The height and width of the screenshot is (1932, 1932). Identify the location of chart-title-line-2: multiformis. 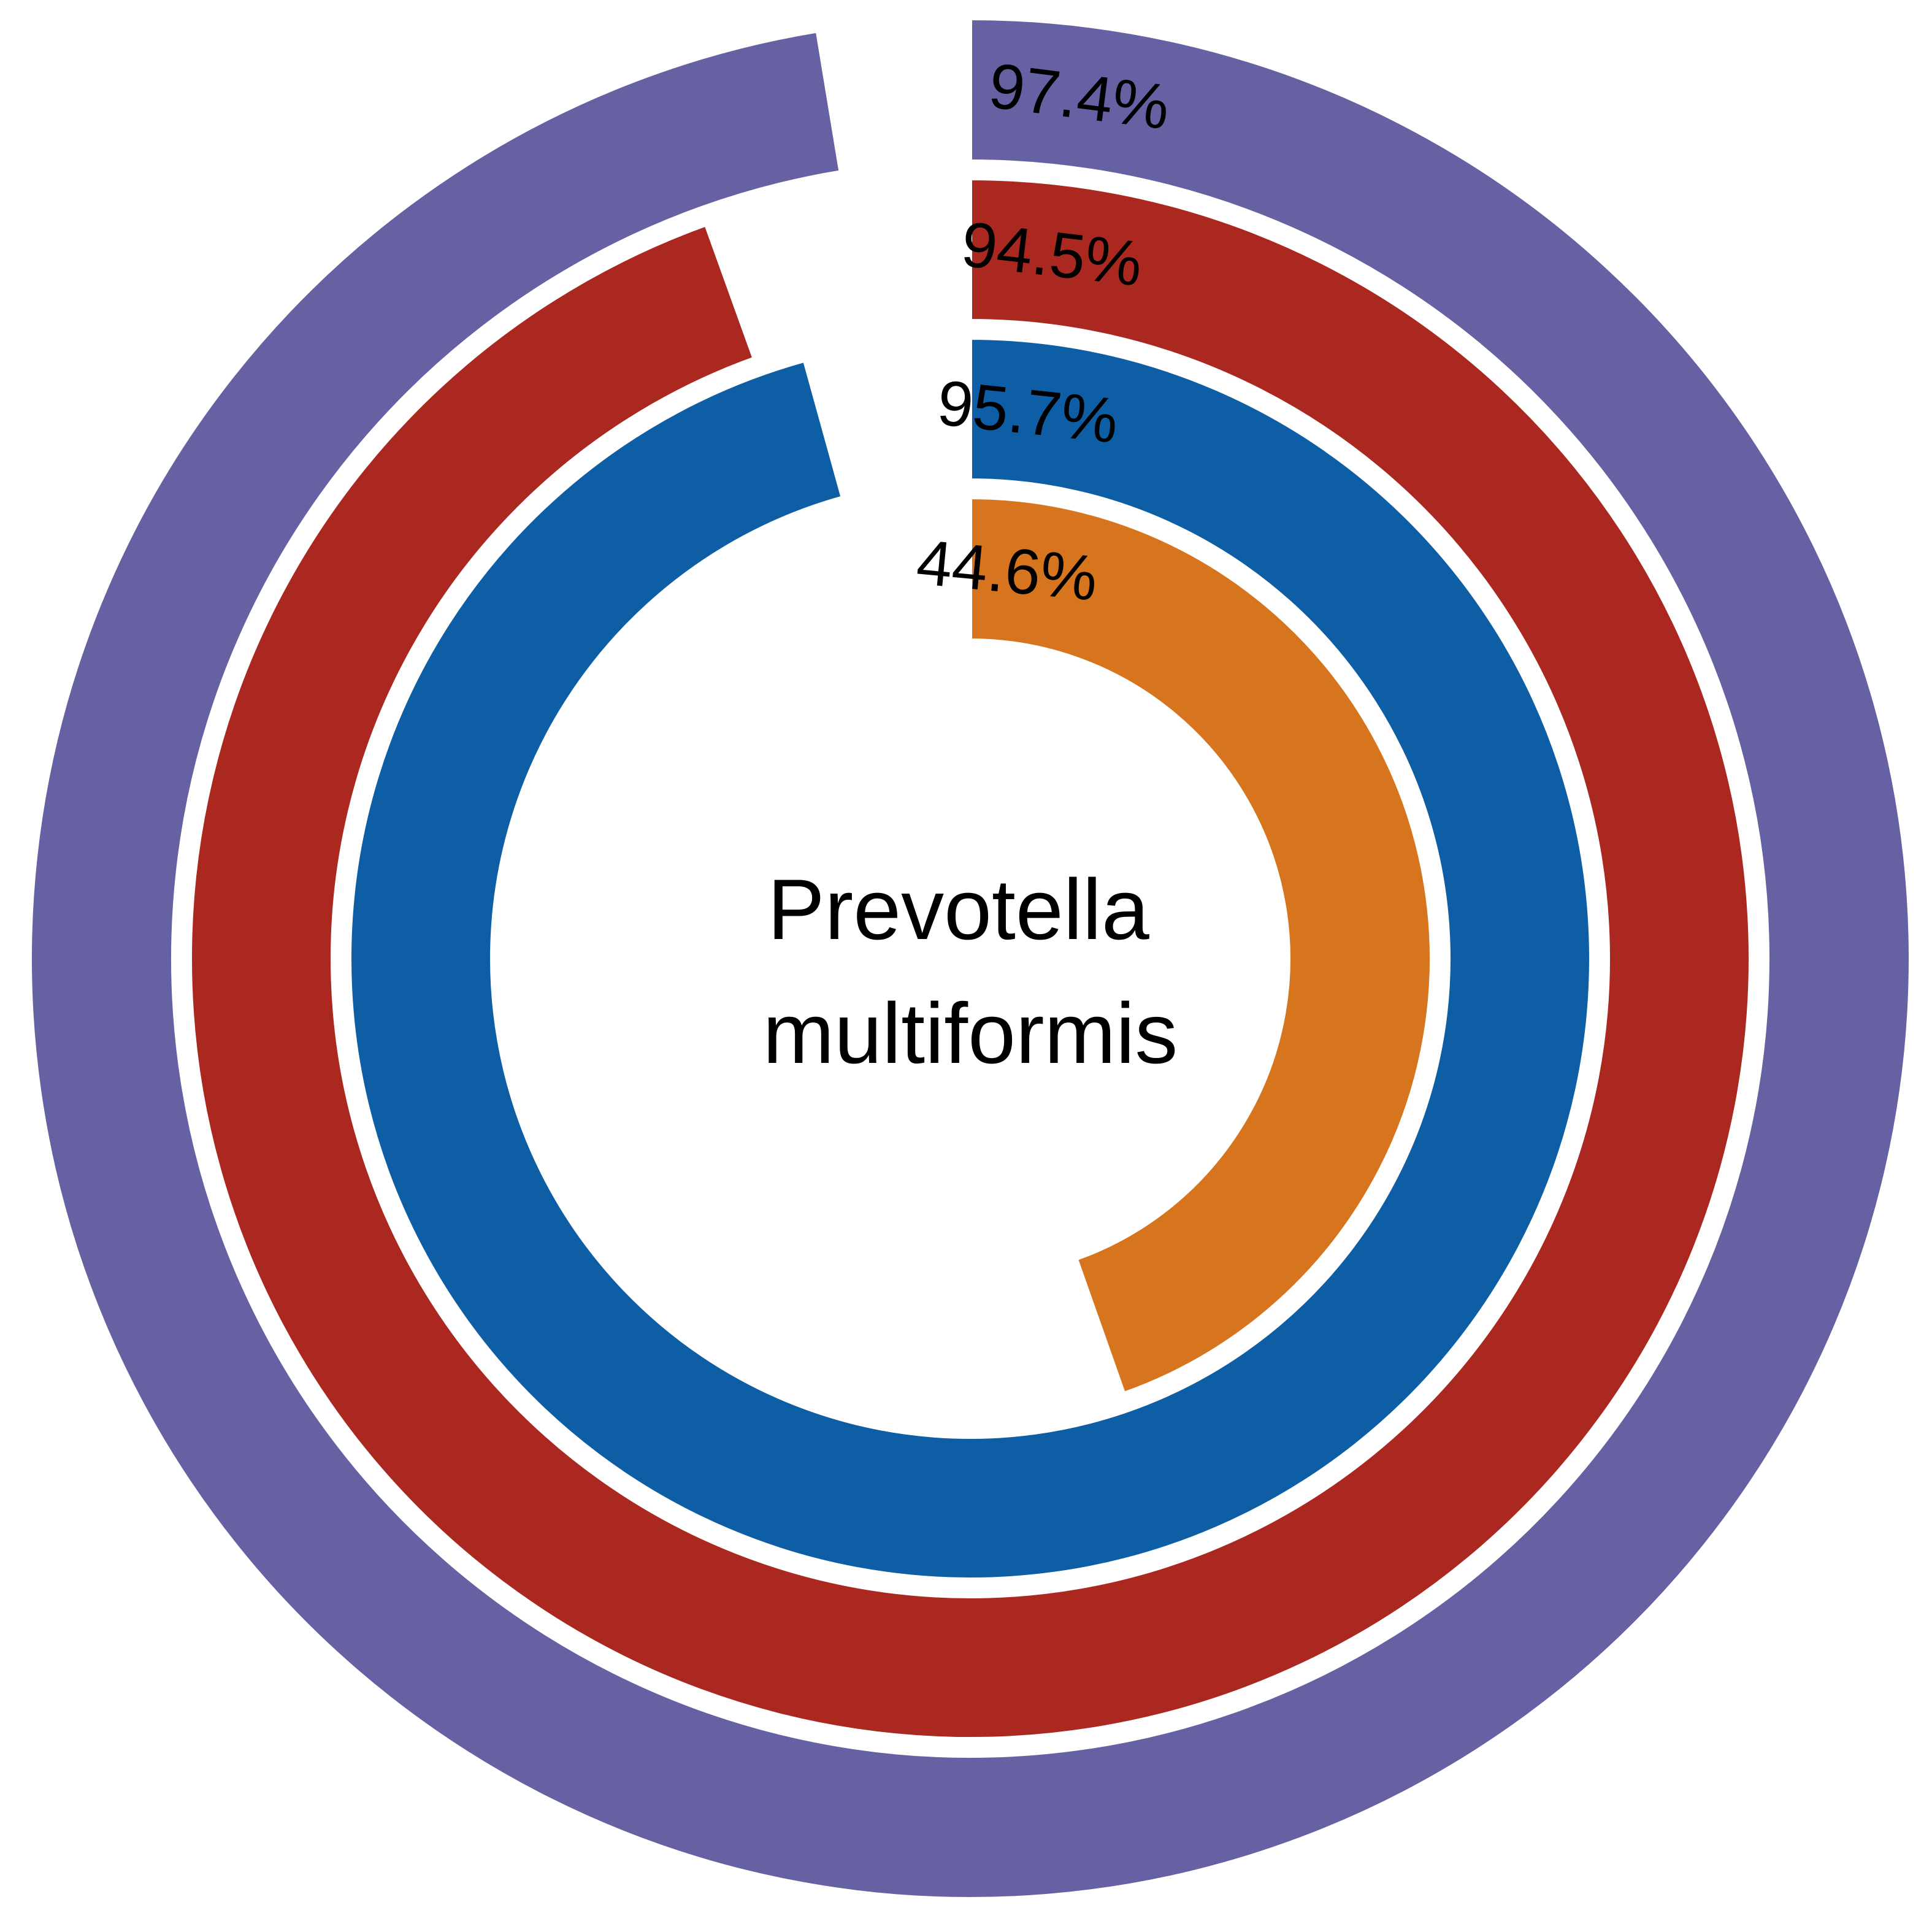
(970, 1033).